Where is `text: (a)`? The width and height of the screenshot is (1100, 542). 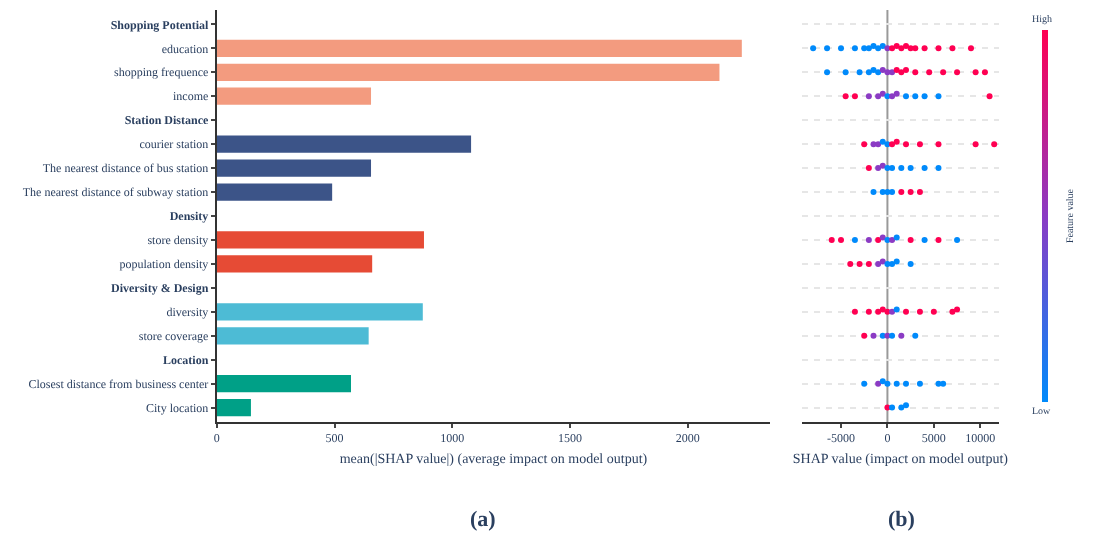
text: (a) is located at coordinates (483, 520).